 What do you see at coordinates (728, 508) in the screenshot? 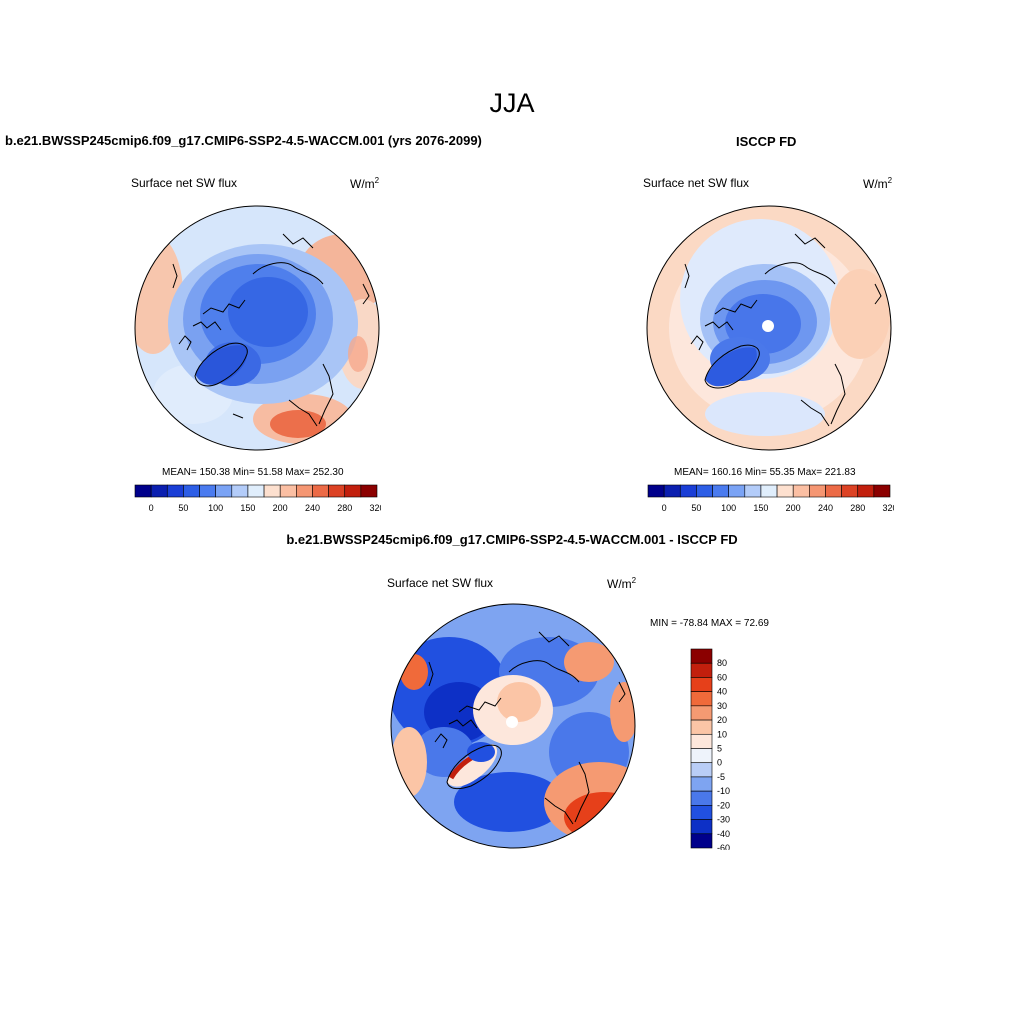
I see `obs-colorbar-tick-label: 100` at bounding box center [728, 508].